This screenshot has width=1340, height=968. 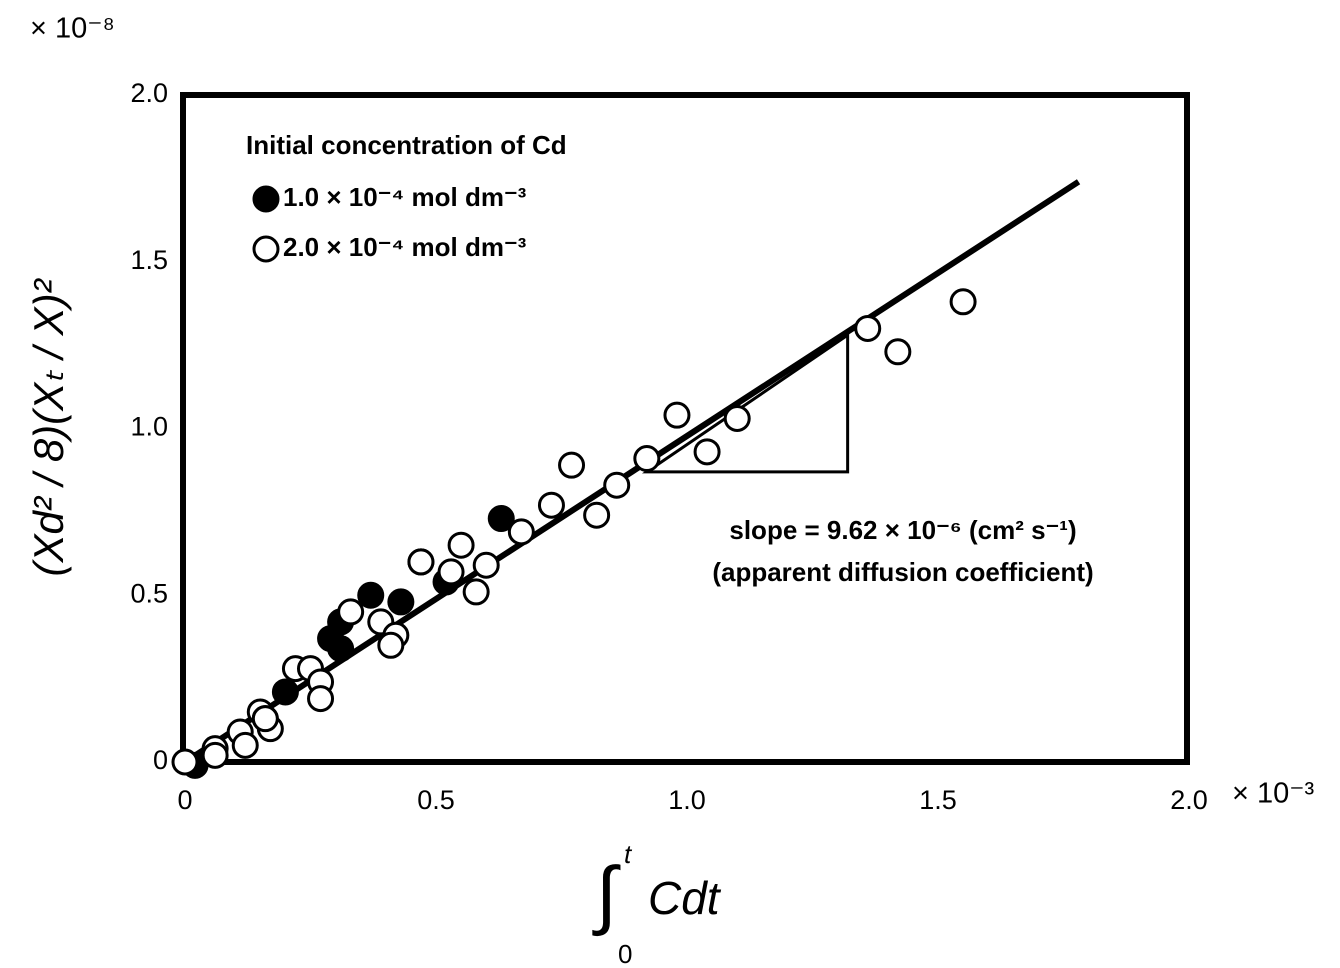 What do you see at coordinates (436, 800) in the screenshot?
I see `x-tick-label: 0.5` at bounding box center [436, 800].